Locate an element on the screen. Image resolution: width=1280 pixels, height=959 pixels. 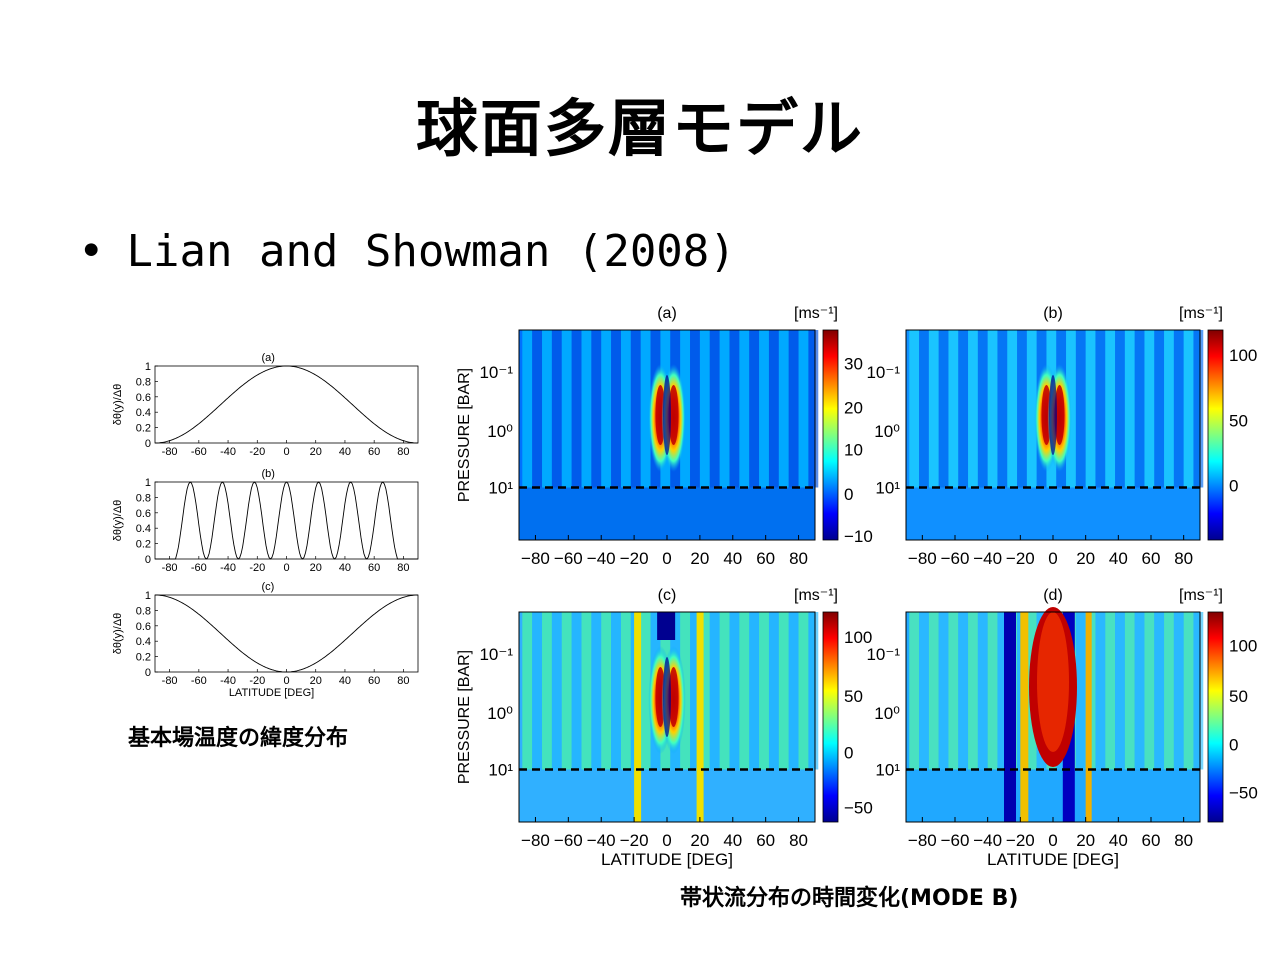
y-tick-label: 1 is located at coordinates (148, 367).